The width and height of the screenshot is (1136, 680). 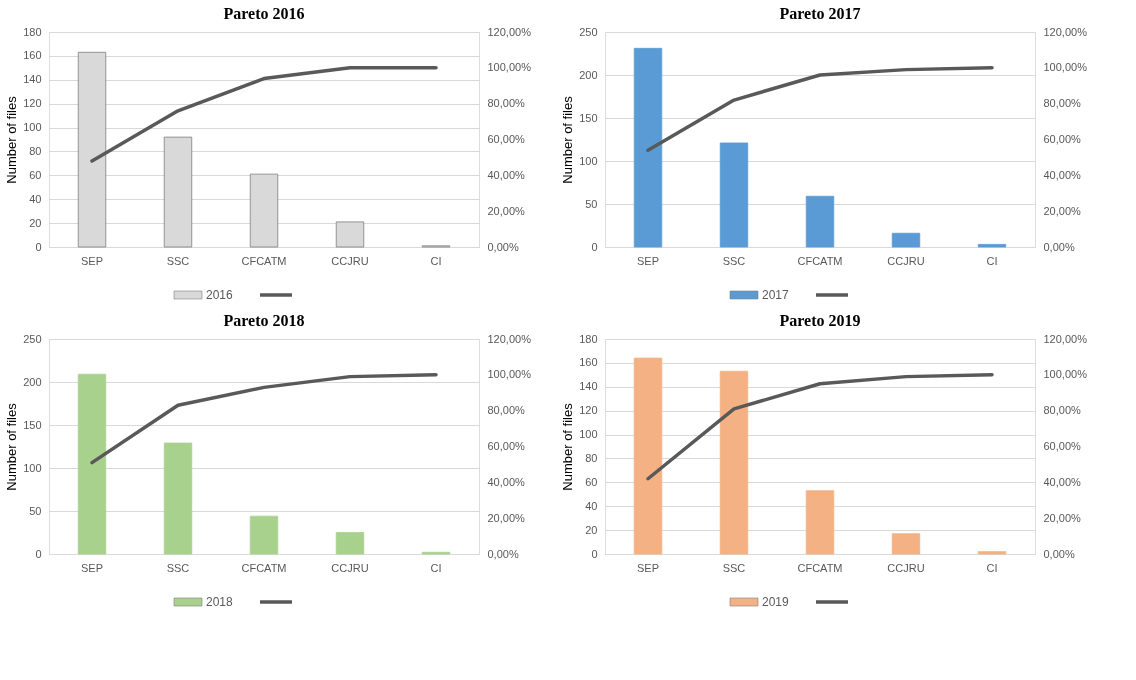 What do you see at coordinates (35, 198) in the screenshot?
I see `y-tick-label: 40` at bounding box center [35, 198].